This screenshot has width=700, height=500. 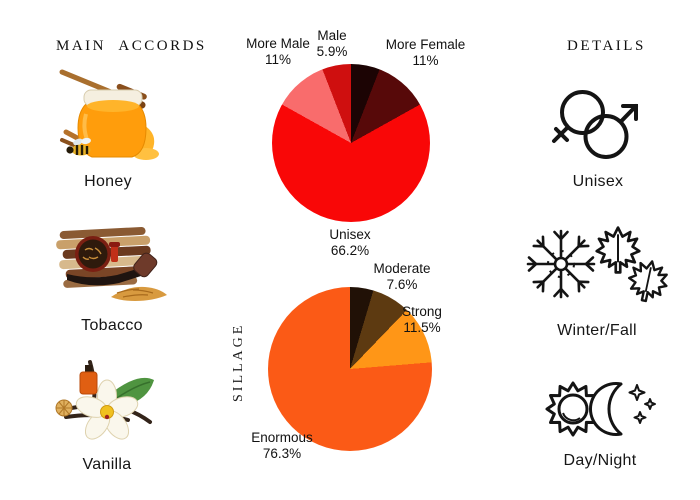 I want to click on maple-leaf-icon, so click(x=633, y=266).